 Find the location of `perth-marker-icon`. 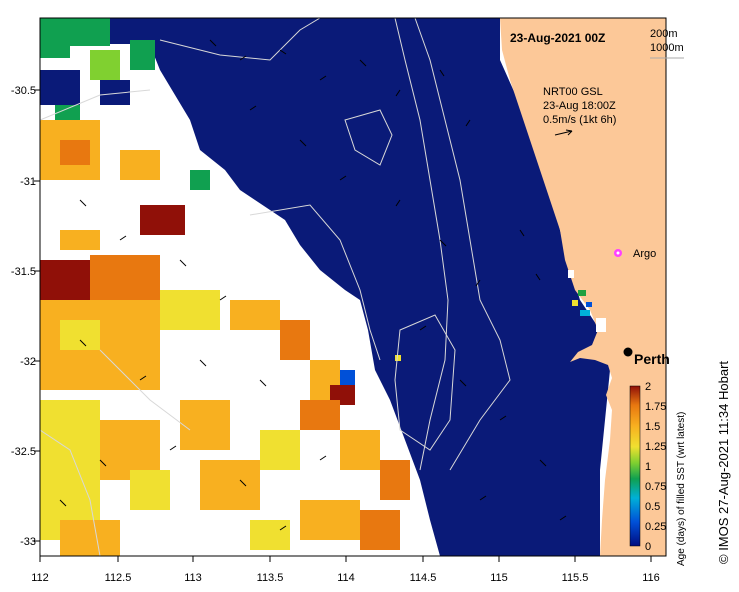

perth-marker-icon is located at coordinates (628, 352).